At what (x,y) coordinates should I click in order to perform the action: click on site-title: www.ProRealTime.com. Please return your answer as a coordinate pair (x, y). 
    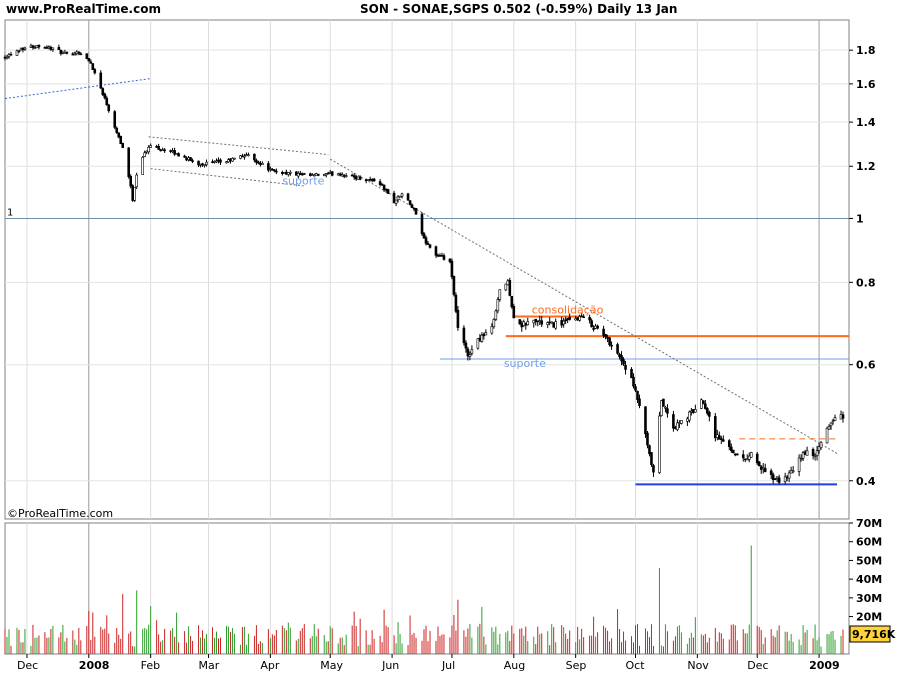
    Looking at the image, I should click on (83, 9).